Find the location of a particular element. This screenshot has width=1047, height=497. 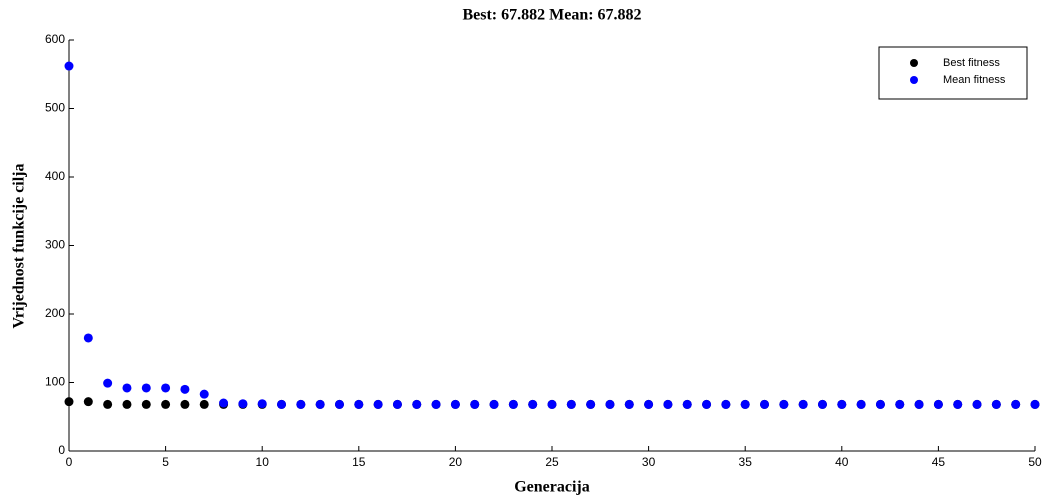

y-tick-label: 300 is located at coordinates (55, 245).